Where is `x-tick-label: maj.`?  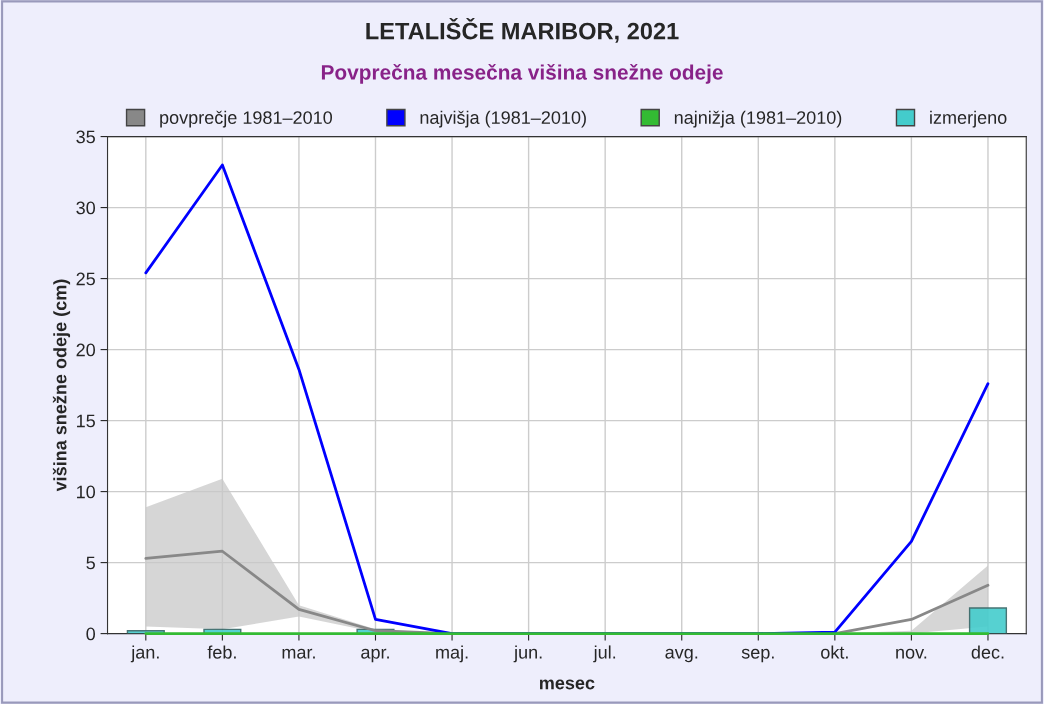
x-tick-label: maj. is located at coordinates (452, 654).